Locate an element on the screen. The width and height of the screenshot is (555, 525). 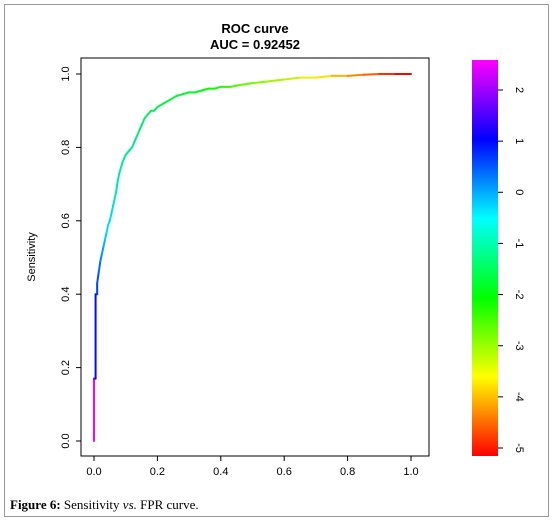
colorbar is located at coordinates (485, 258).